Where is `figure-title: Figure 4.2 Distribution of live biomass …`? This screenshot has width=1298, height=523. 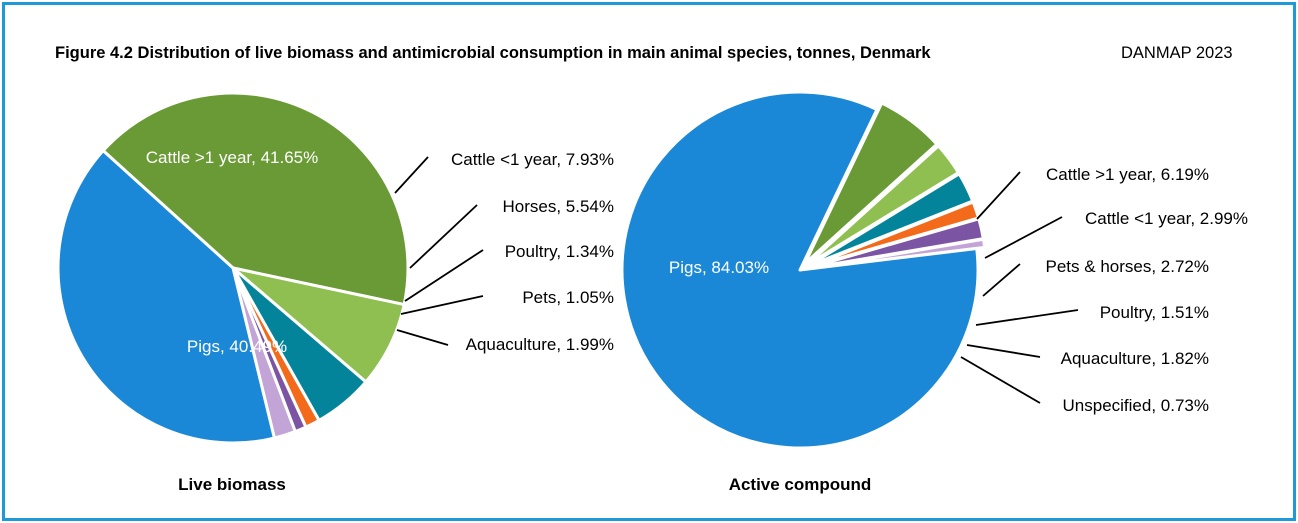
figure-title: Figure 4.2 Distribution of live biomass … is located at coordinates (493, 53).